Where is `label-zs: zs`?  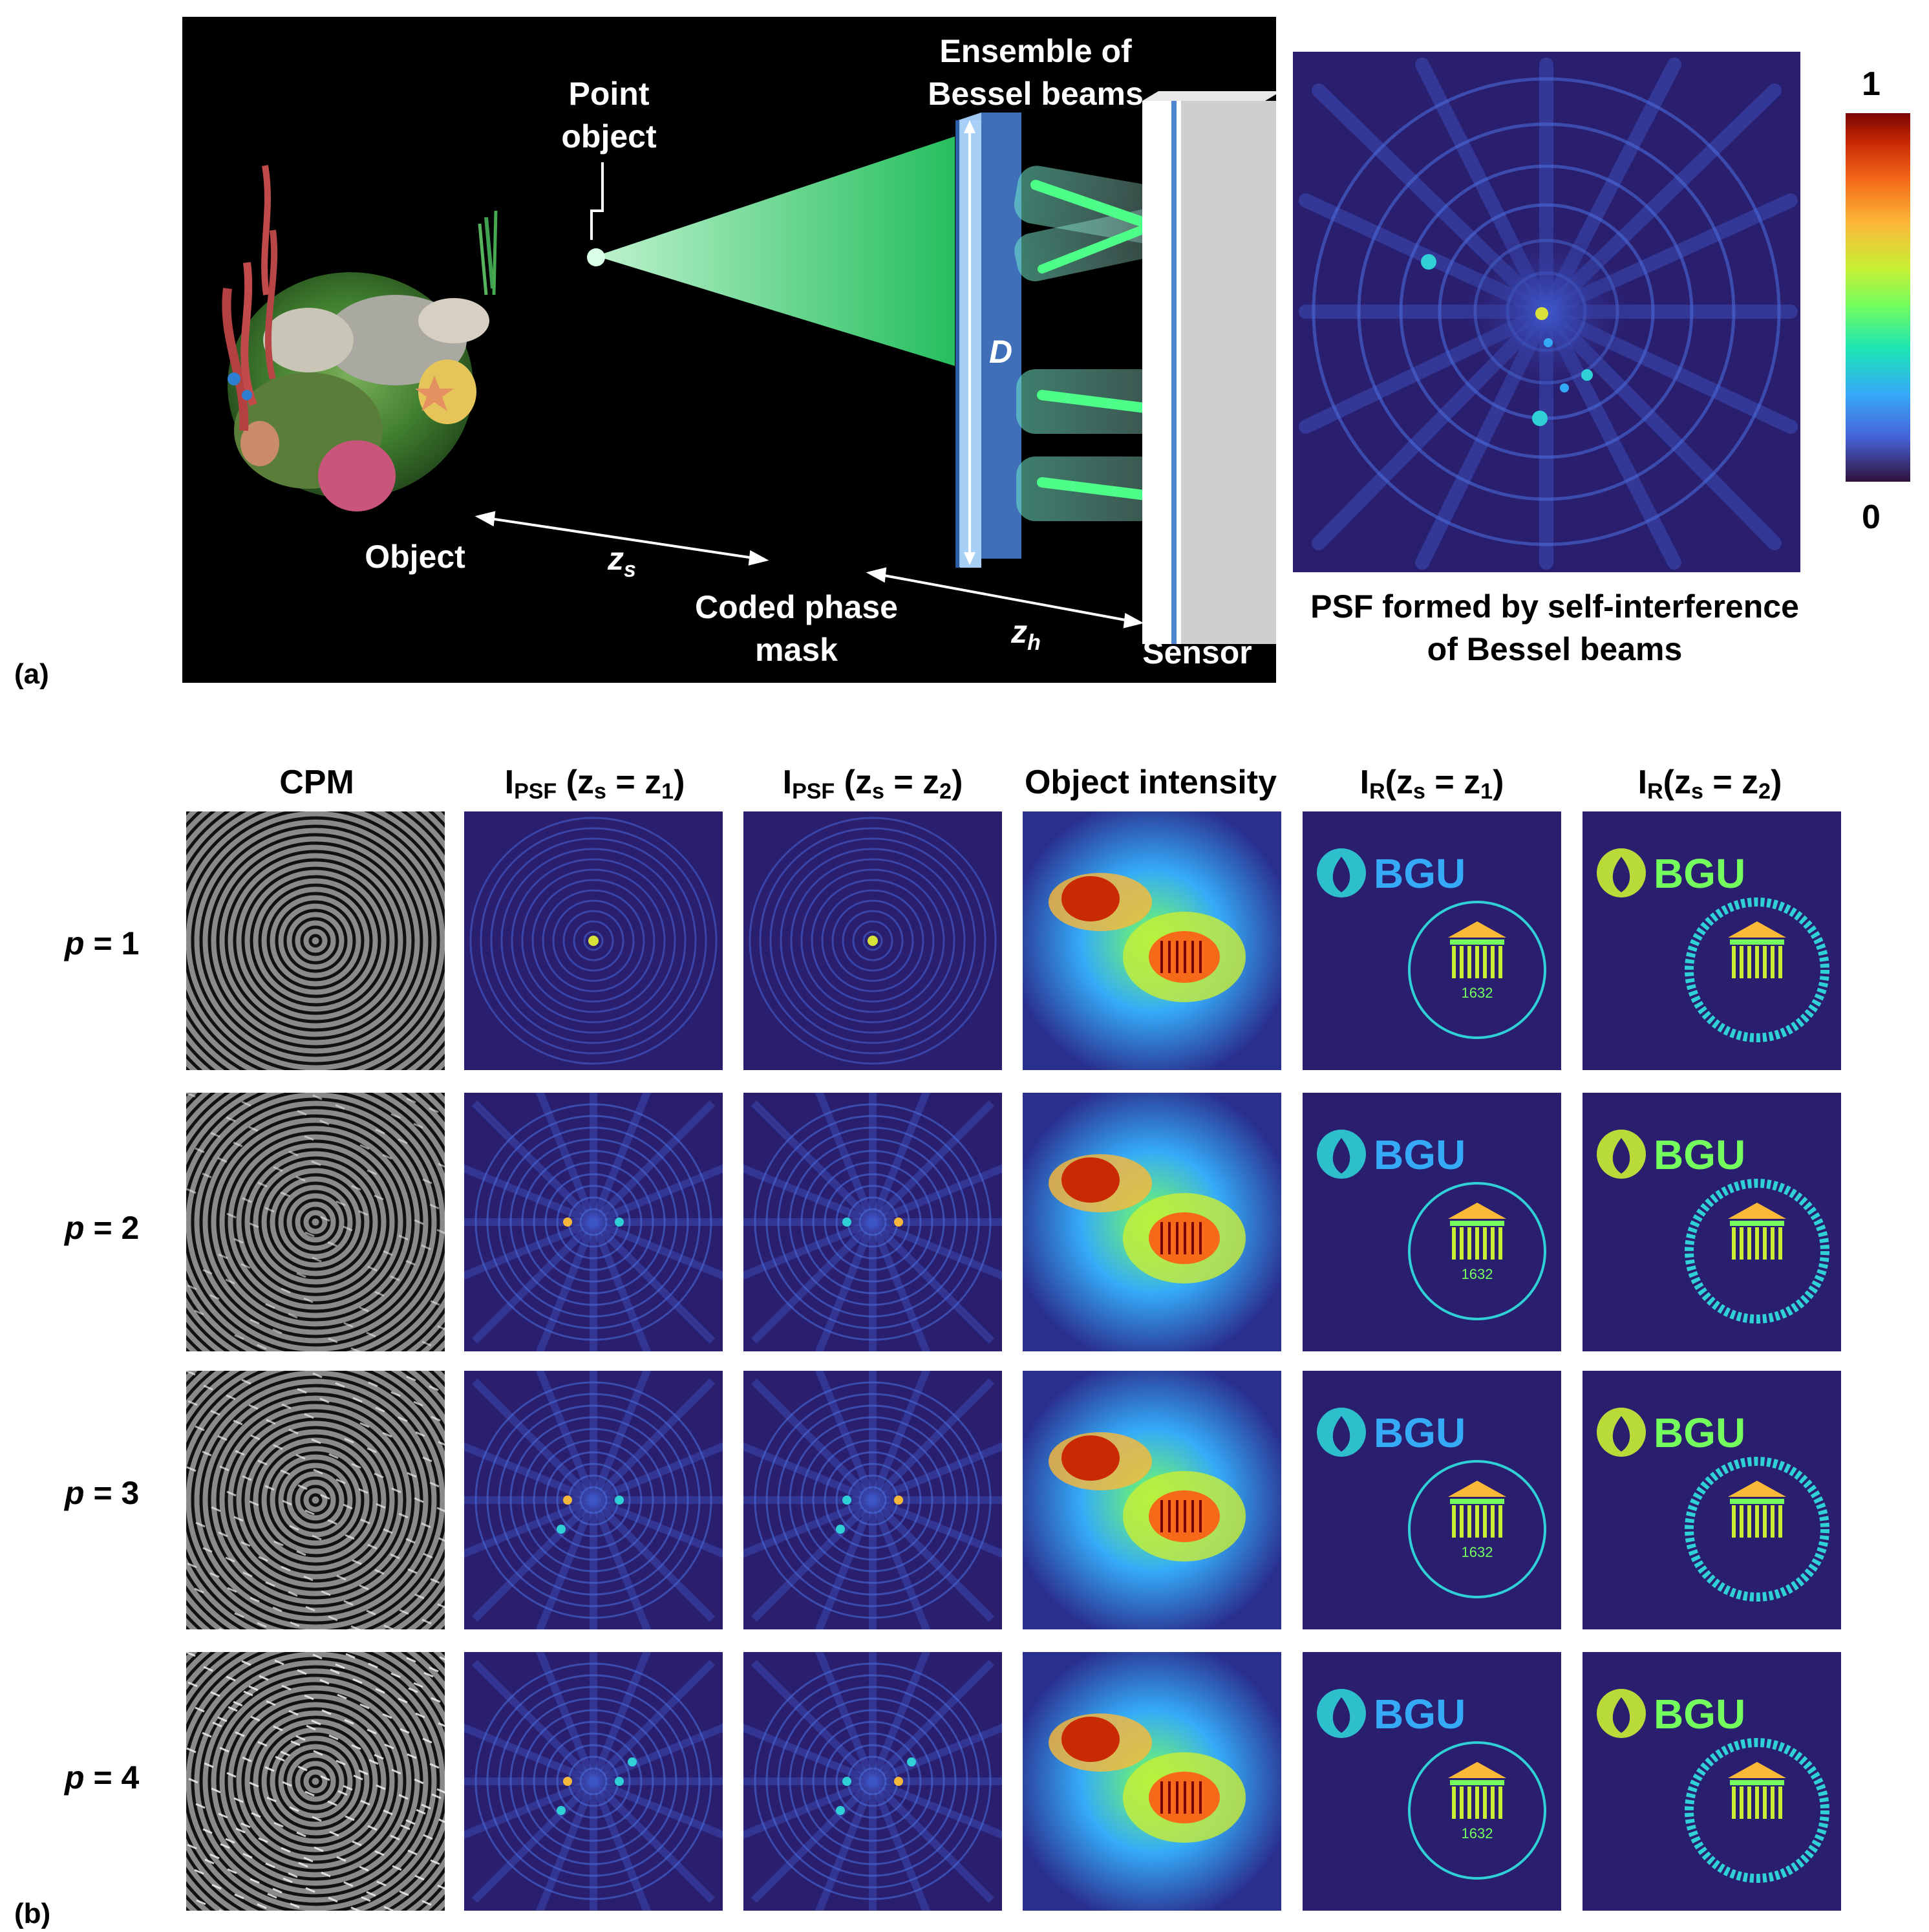
label-zs: zs is located at coordinates (622, 561).